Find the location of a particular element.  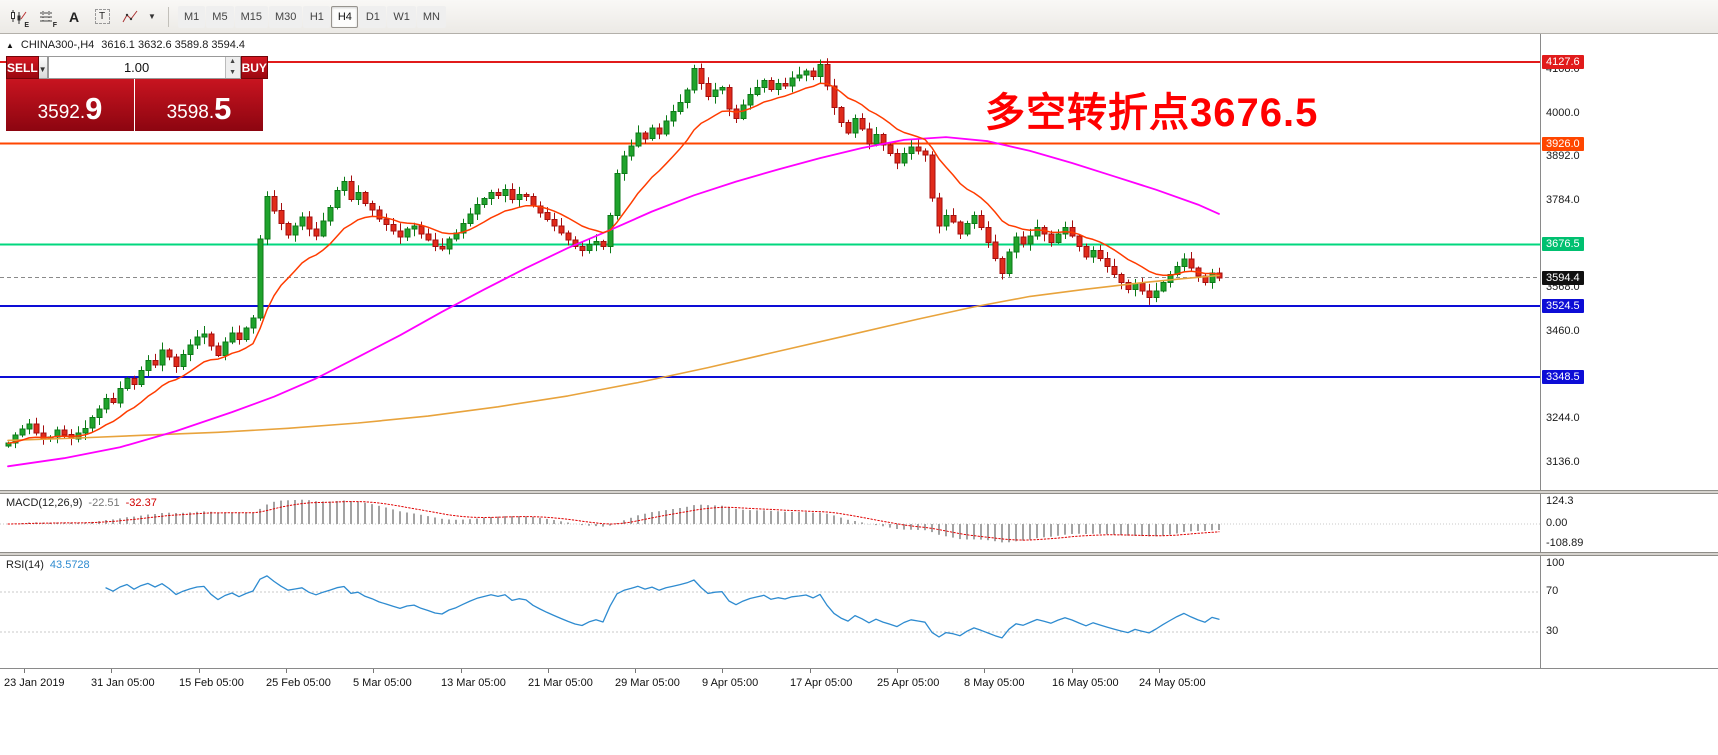

timeframe-button-MN: MN is located at coordinates (431, 16).